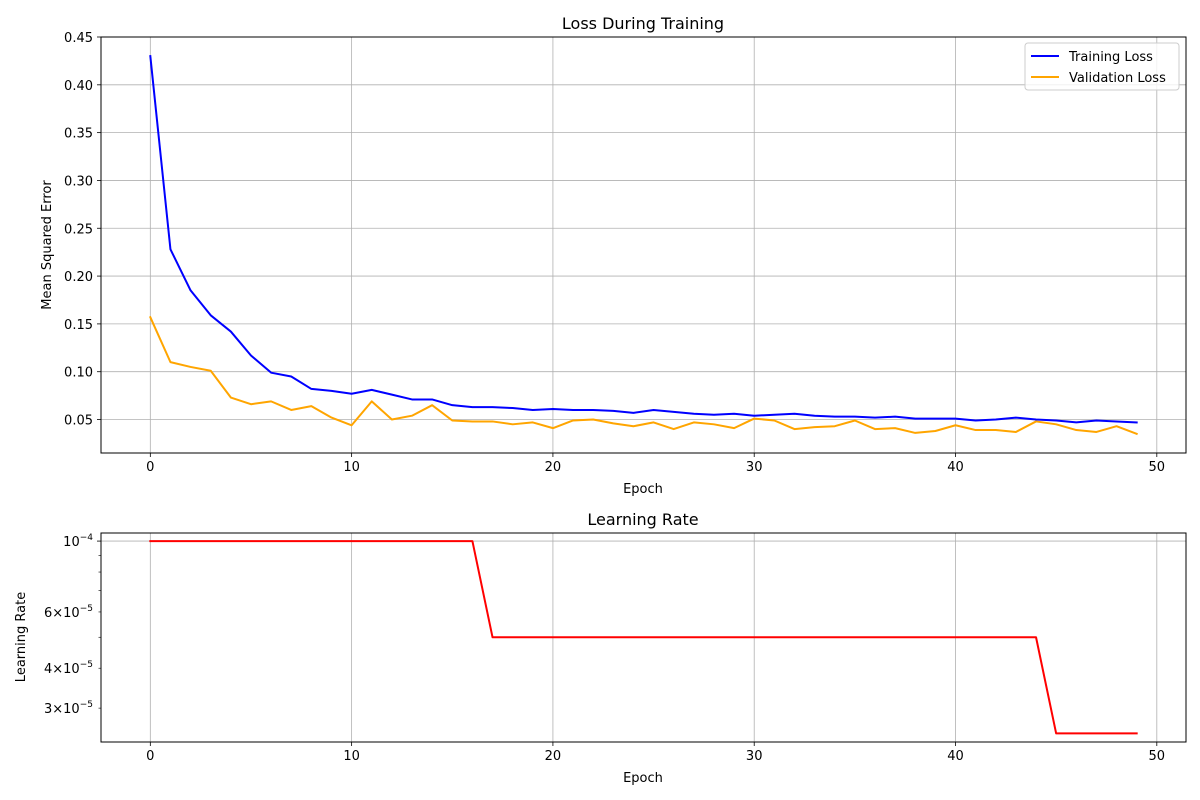 This screenshot has height=800, width=1200. What do you see at coordinates (78, 181) in the screenshot?
I see `loss-y-tick-label: 0.30` at bounding box center [78, 181].